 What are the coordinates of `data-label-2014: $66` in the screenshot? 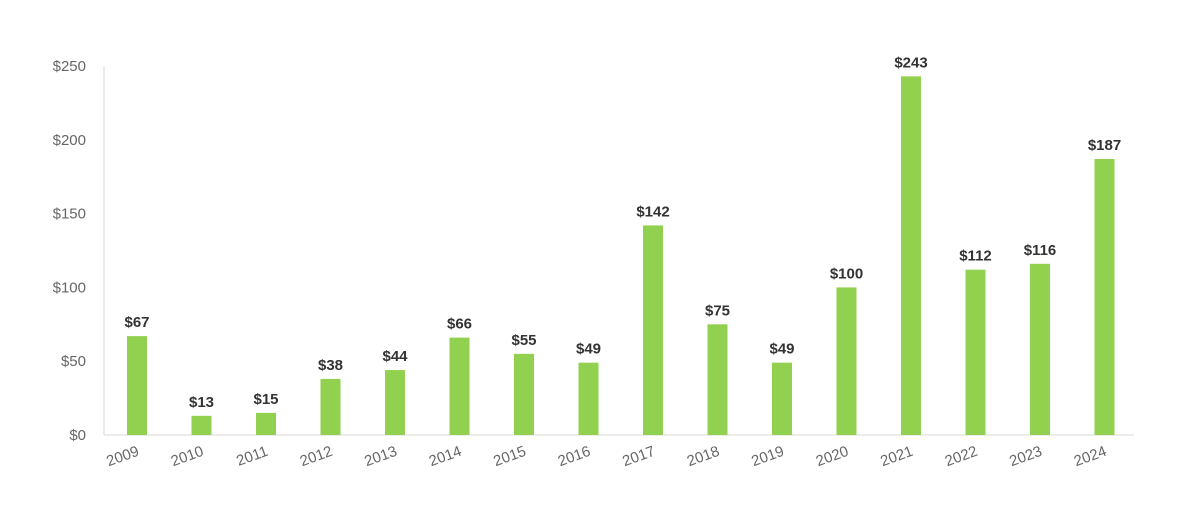 It's located at (459, 324).